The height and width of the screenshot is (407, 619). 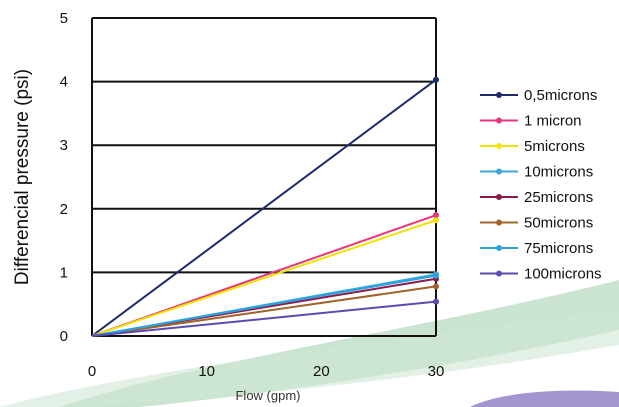 I want to click on y-tick-label-1: 1, so click(x=64, y=272).